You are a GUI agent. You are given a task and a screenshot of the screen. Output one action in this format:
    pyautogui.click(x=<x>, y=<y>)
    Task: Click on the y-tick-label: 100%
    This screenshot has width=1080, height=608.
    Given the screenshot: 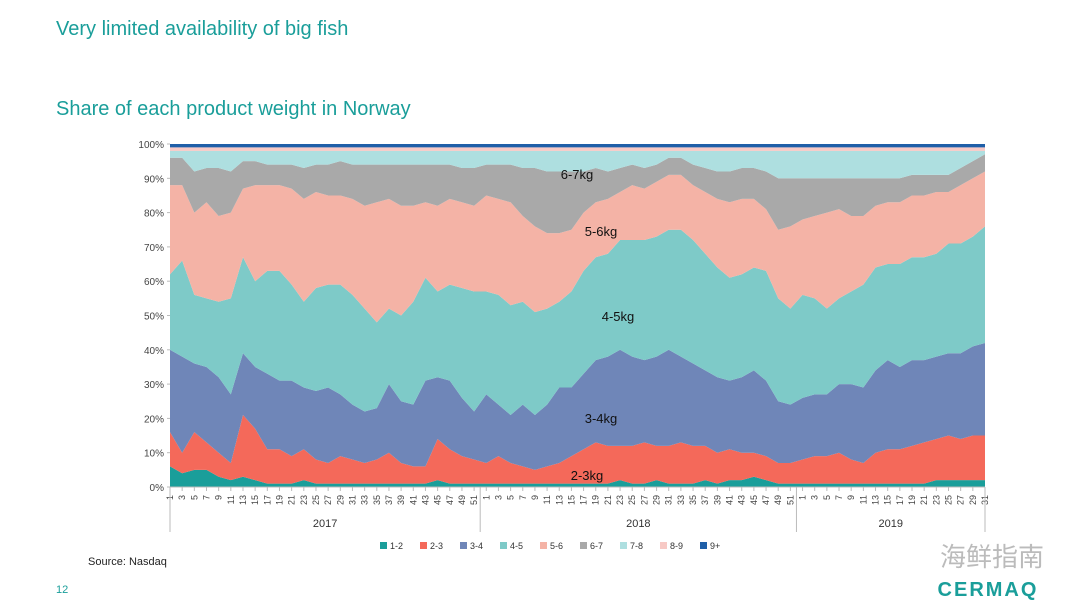 What is the action you would take?
    pyautogui.click(x=151, y=145)
    